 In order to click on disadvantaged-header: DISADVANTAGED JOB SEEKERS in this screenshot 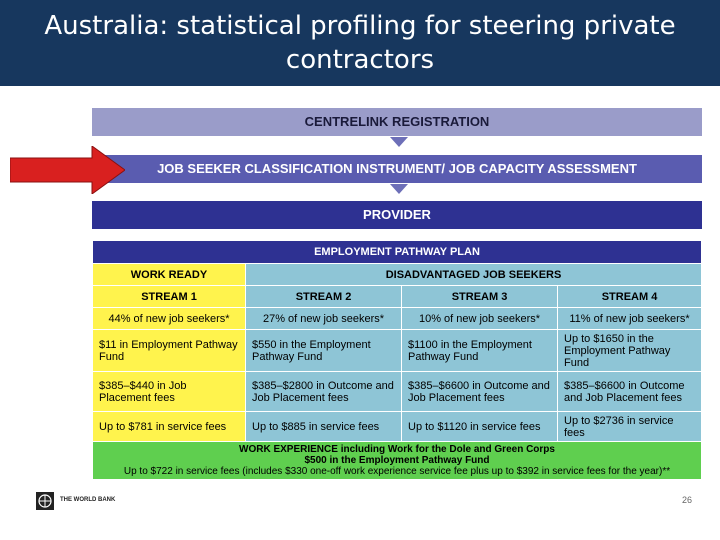, I will do `click(473, 274)`.